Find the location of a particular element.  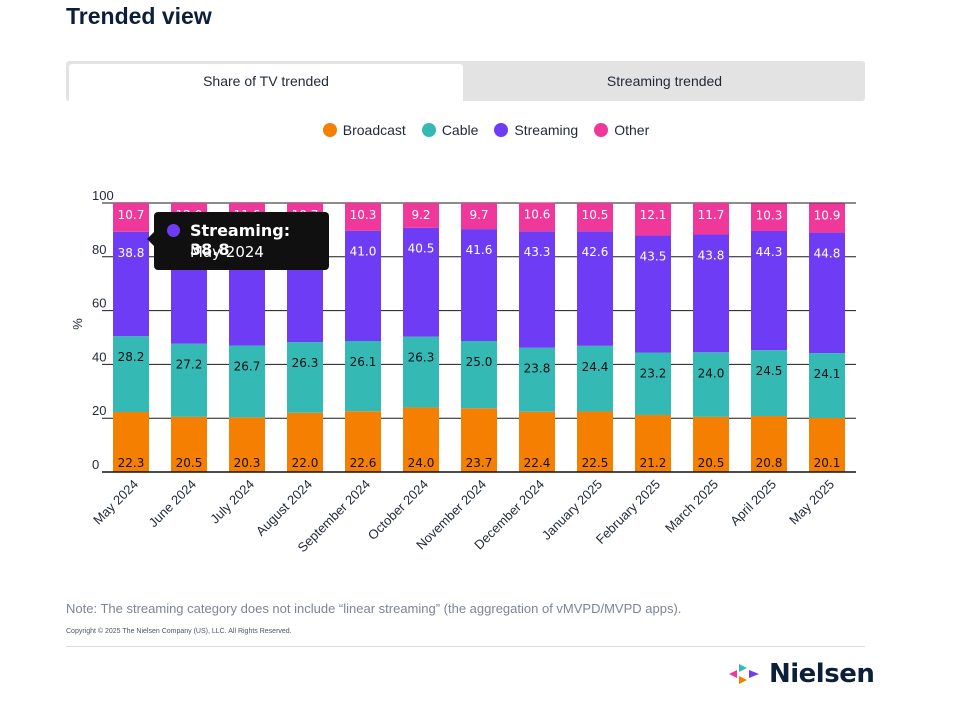

legend-dot-broadcast is located at coordinates (329, 130).